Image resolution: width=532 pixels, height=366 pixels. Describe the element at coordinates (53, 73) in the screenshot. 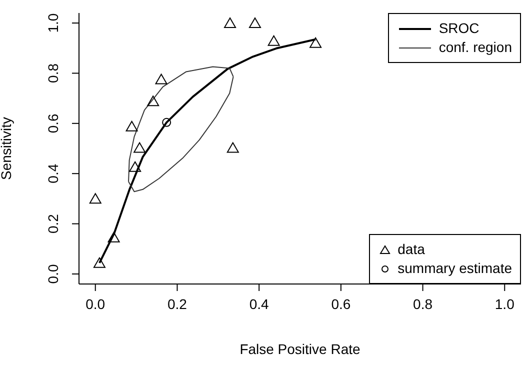

I see `y-tick-label: 0.8` at that location.